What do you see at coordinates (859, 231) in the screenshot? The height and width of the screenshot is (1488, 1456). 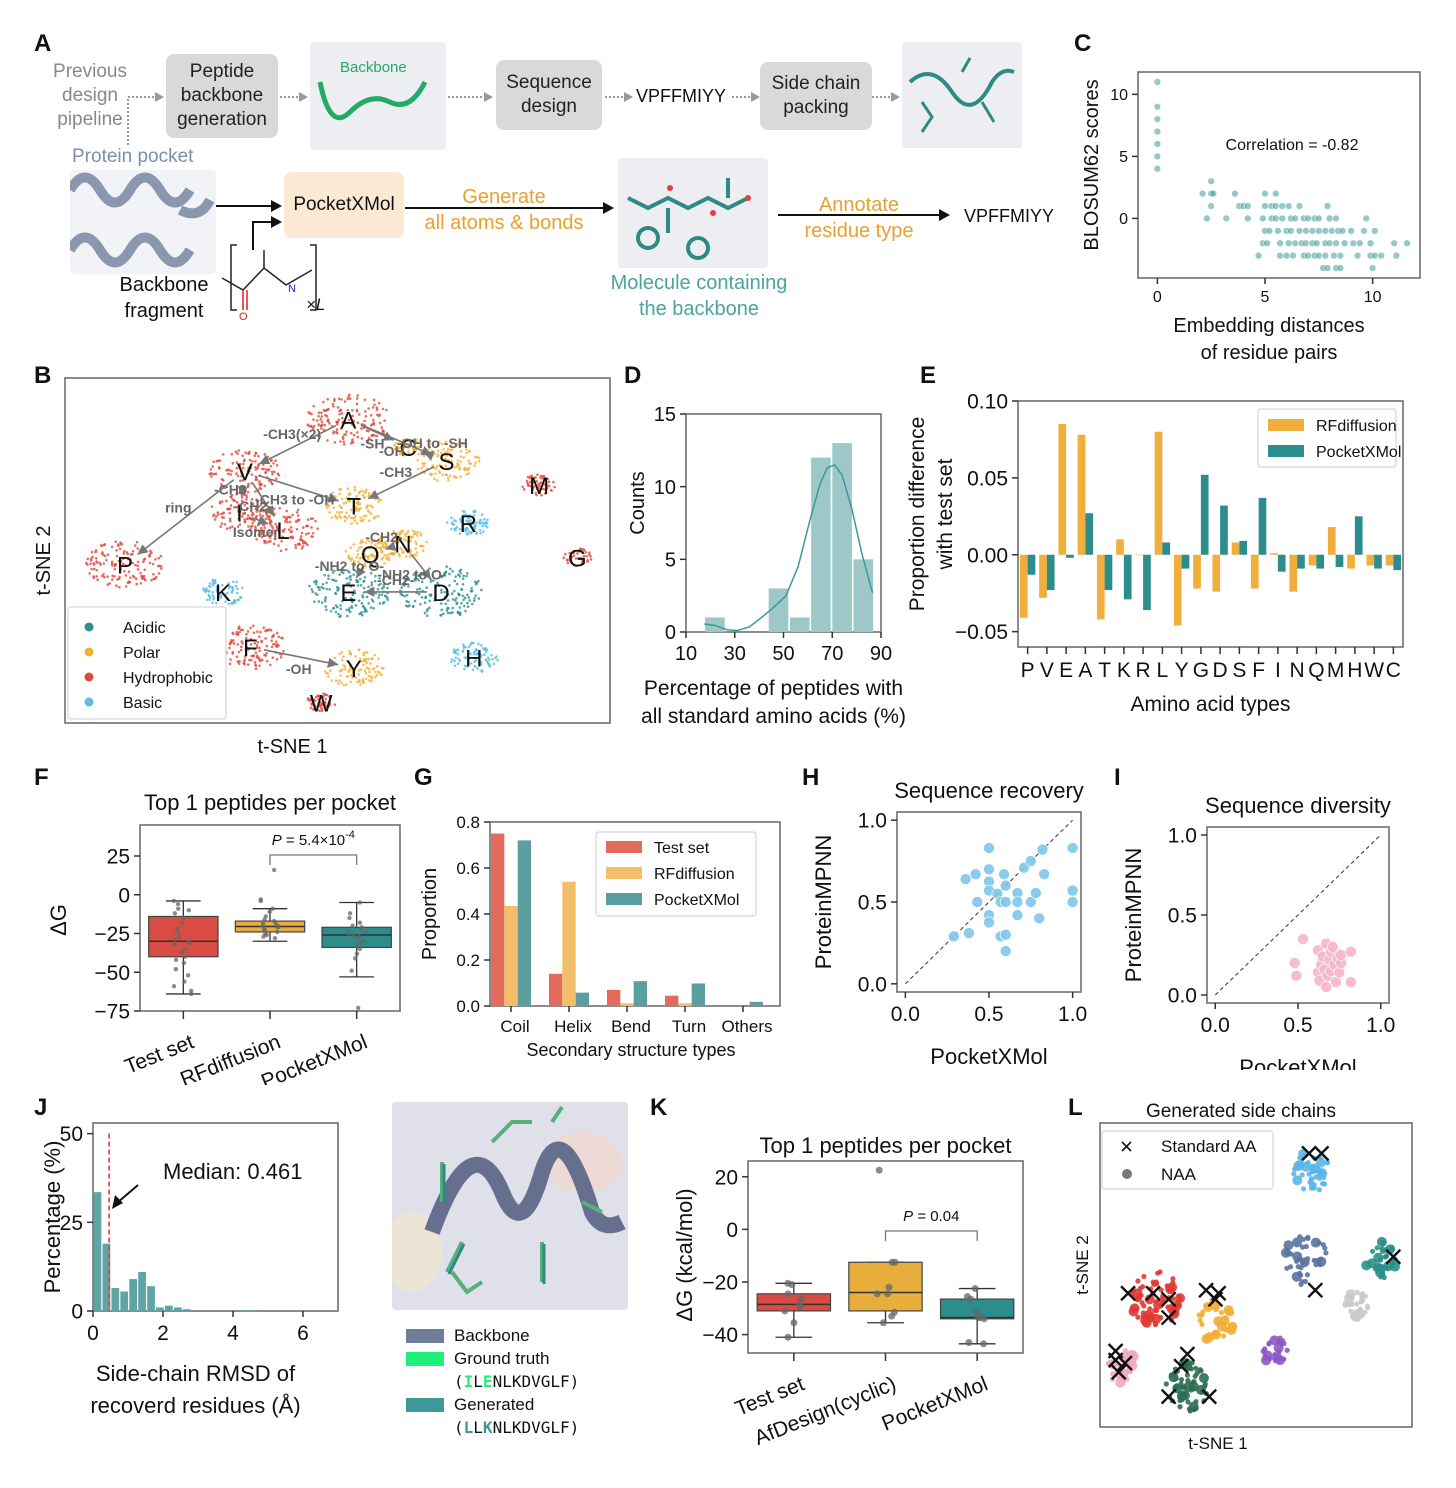 I see `annotate-line: residue type` at bounding box center [859, 231].